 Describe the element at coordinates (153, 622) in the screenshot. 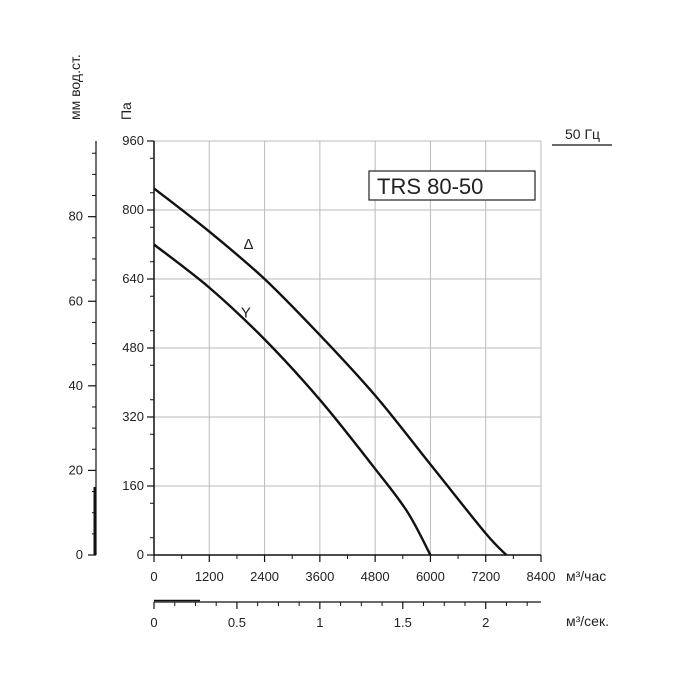

I see `x-flow-tick-label: 0` at that location.